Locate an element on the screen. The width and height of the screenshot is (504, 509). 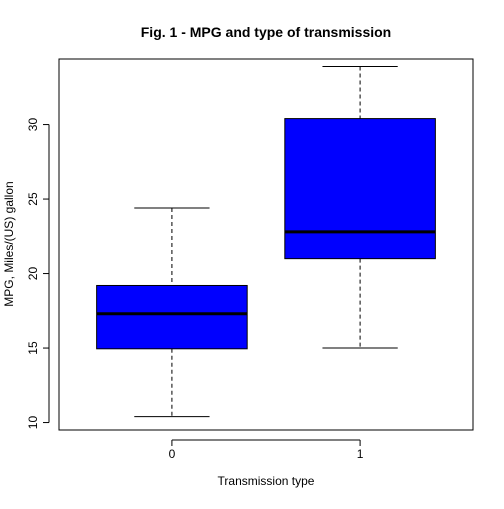
y-tick-label: 20 is located at coordinates (33, 274).